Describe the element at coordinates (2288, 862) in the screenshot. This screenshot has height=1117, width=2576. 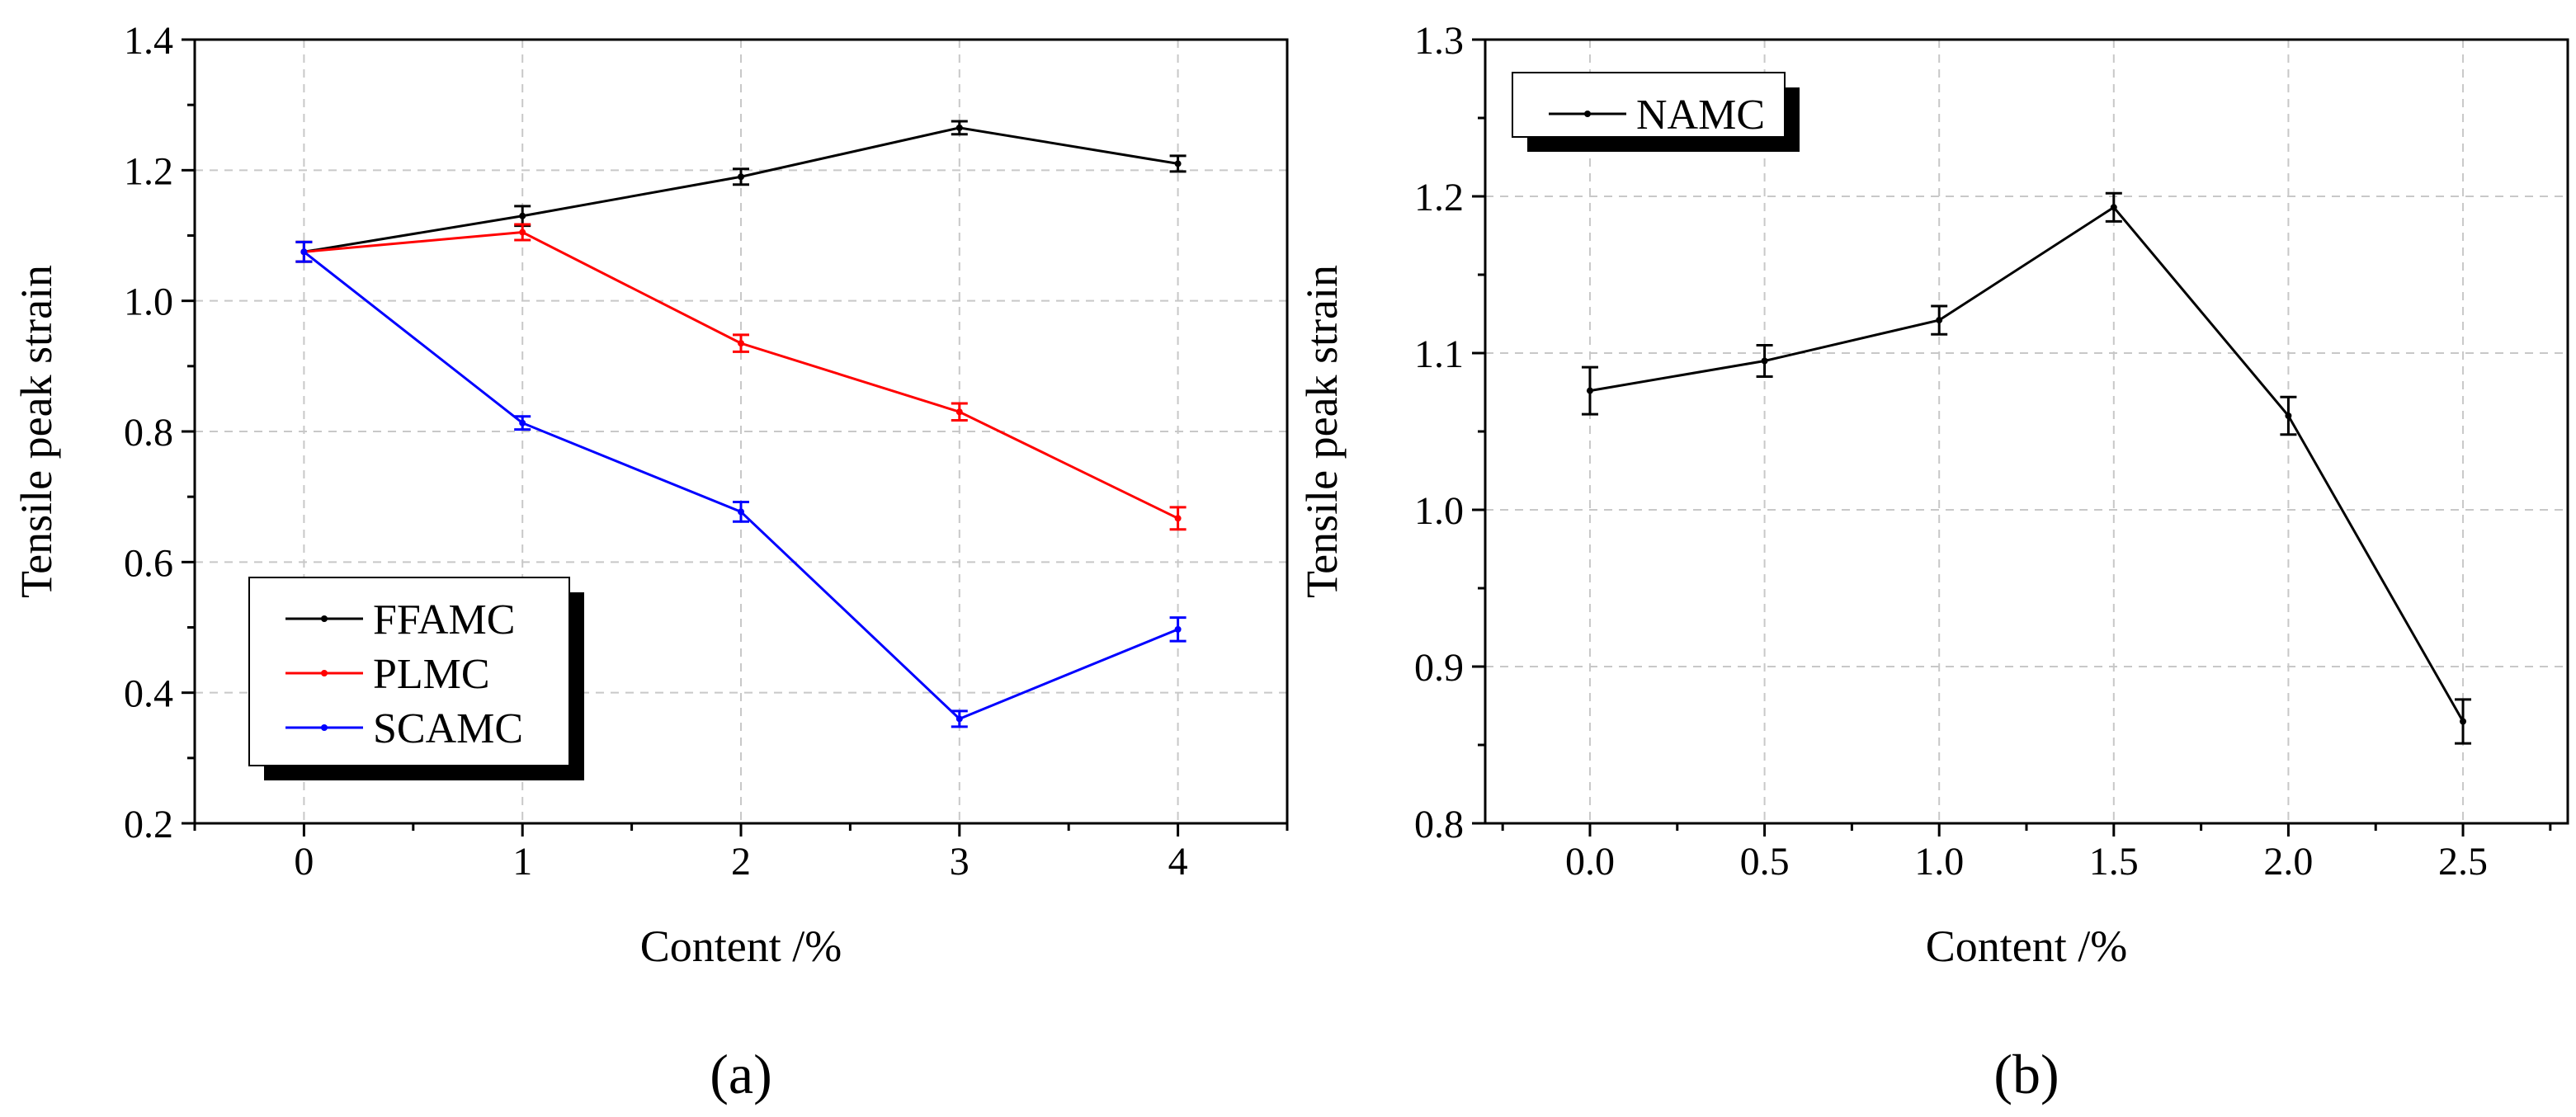
I see `x-tick-label: 2.0` at that location.